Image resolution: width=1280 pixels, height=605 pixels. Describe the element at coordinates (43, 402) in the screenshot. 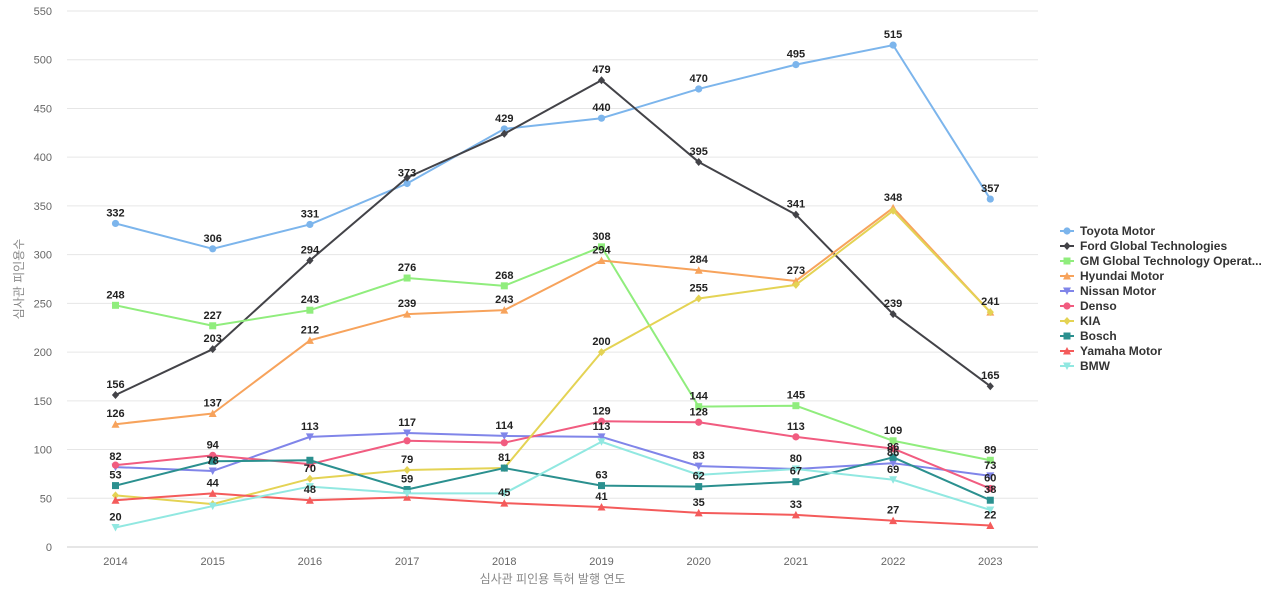

I see `y-tick-label: 150` at that location.